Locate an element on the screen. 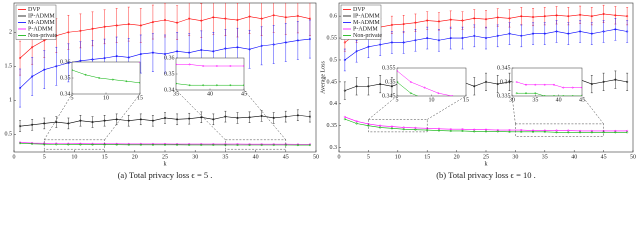  inset-y-tick-label: 0.335 is located at coordinates (504, 96).